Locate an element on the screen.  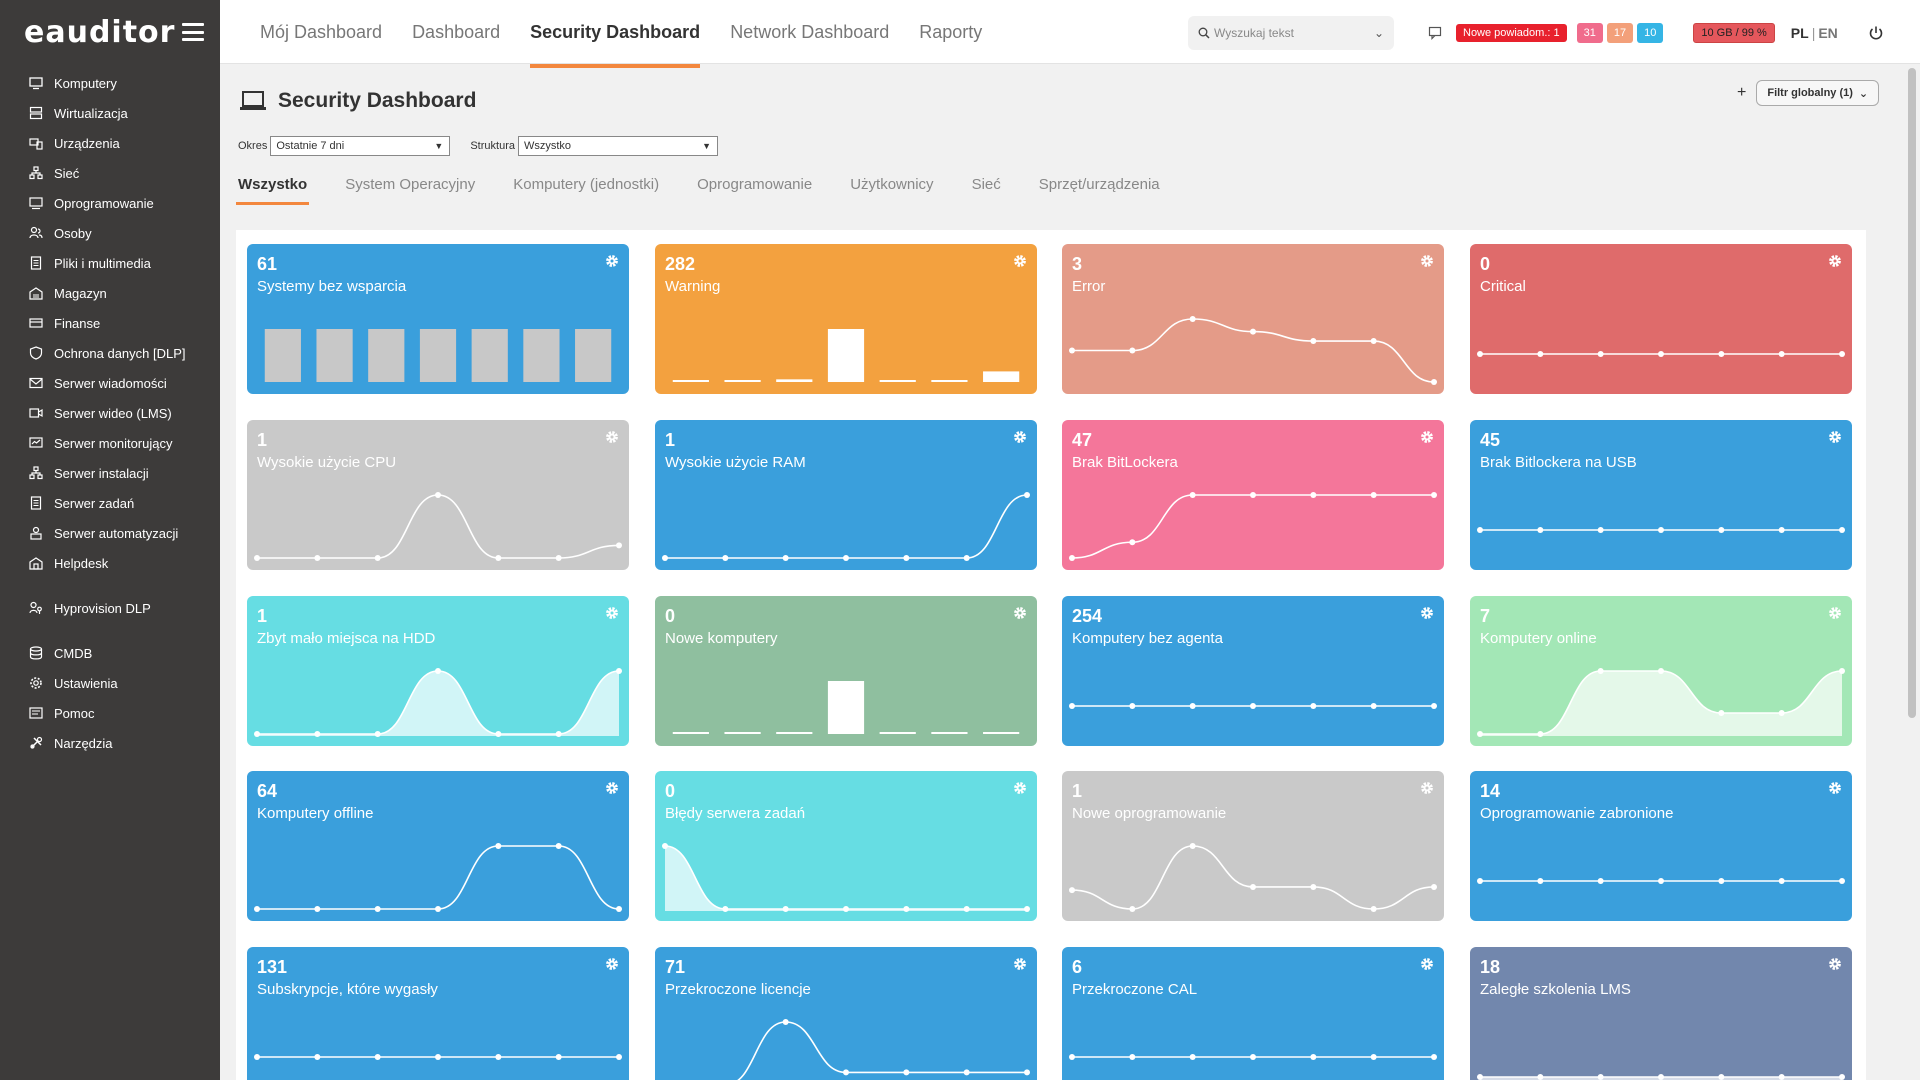
category-tab: Sieć is located at coordinates (986, 184).